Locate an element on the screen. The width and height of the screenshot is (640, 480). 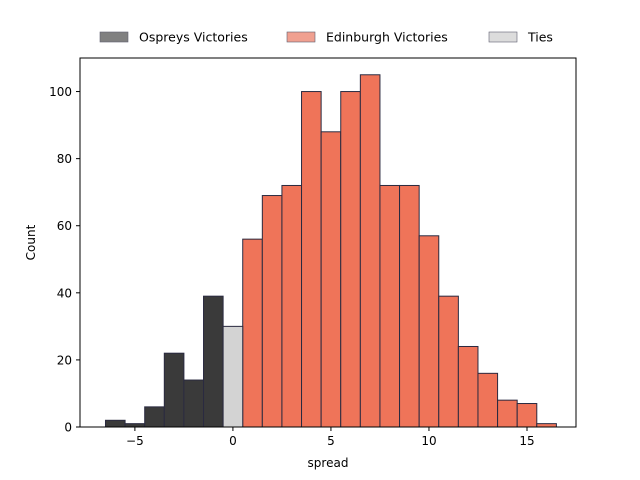
y-tick-label: 0 is located at coordinates (68, 428).